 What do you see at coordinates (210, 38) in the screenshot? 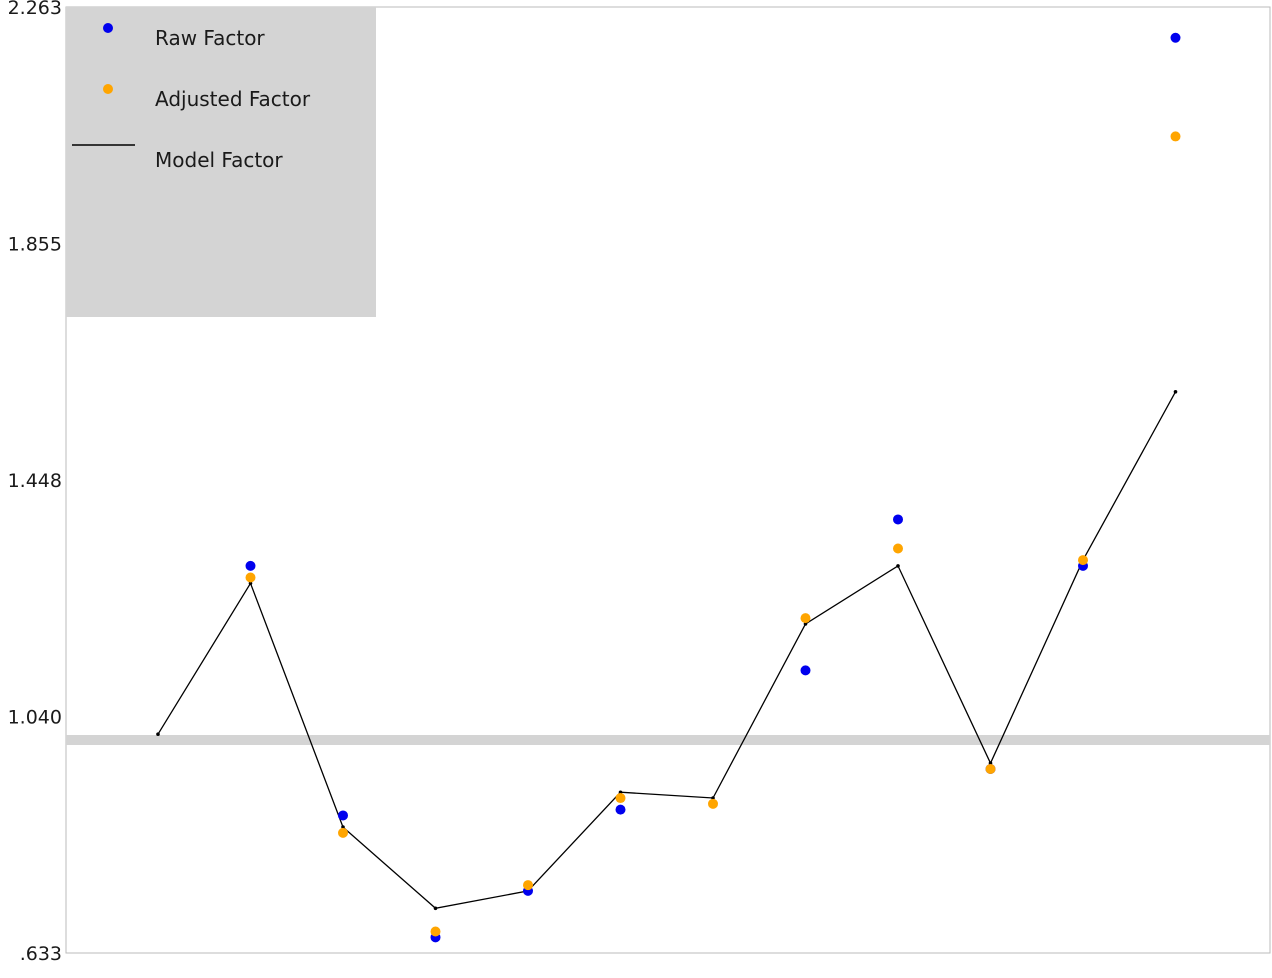
I see `legend-label-raw-factor: Raw Factor` at bounding box center [210, 38].